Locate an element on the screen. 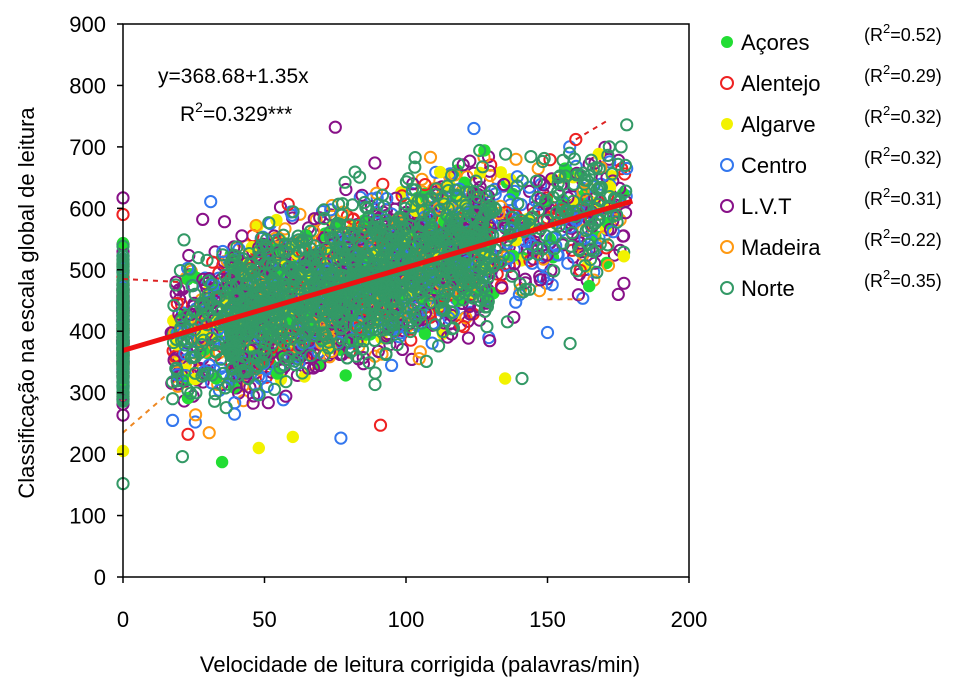  y-tick-label: 500 is located at coordinates (87, 270).